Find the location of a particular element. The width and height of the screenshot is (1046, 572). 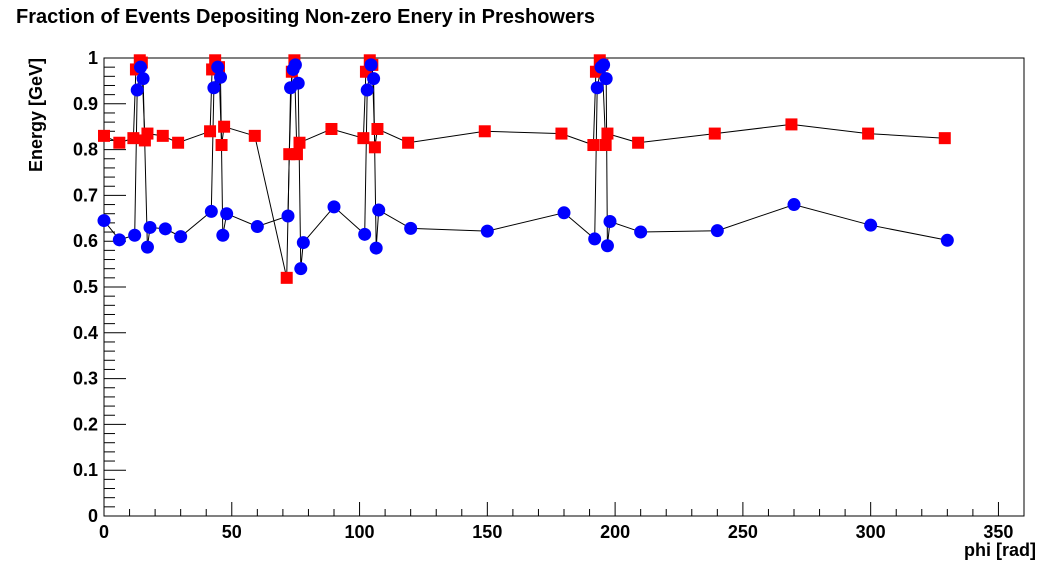

x-tick-label: 350 is located at coordinates (998, 532).